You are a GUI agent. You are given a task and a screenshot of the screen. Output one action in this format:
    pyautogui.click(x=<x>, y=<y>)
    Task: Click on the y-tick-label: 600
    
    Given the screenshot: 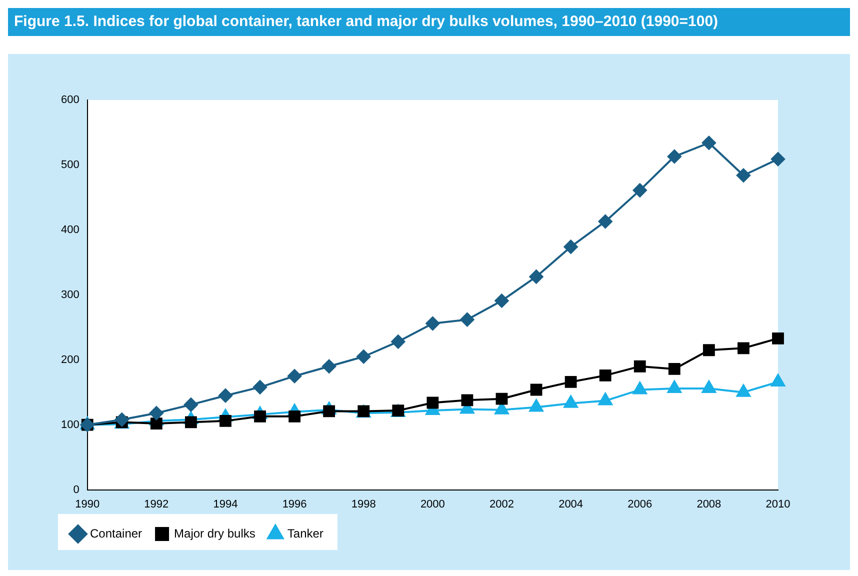 What is the action you would take?
    pyautogui.click(x=70, y=100)
    